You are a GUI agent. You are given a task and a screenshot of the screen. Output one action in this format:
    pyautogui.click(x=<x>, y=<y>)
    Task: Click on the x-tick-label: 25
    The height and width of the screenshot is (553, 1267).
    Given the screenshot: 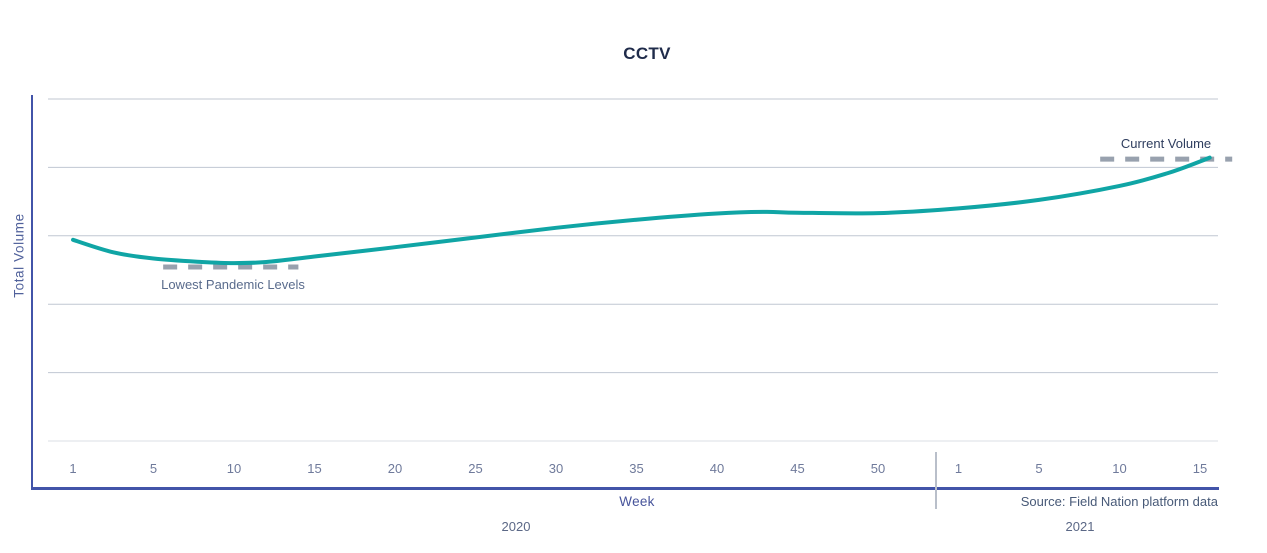 What is the action you would take?
    pyautogui.click(x=475, y=468)
    